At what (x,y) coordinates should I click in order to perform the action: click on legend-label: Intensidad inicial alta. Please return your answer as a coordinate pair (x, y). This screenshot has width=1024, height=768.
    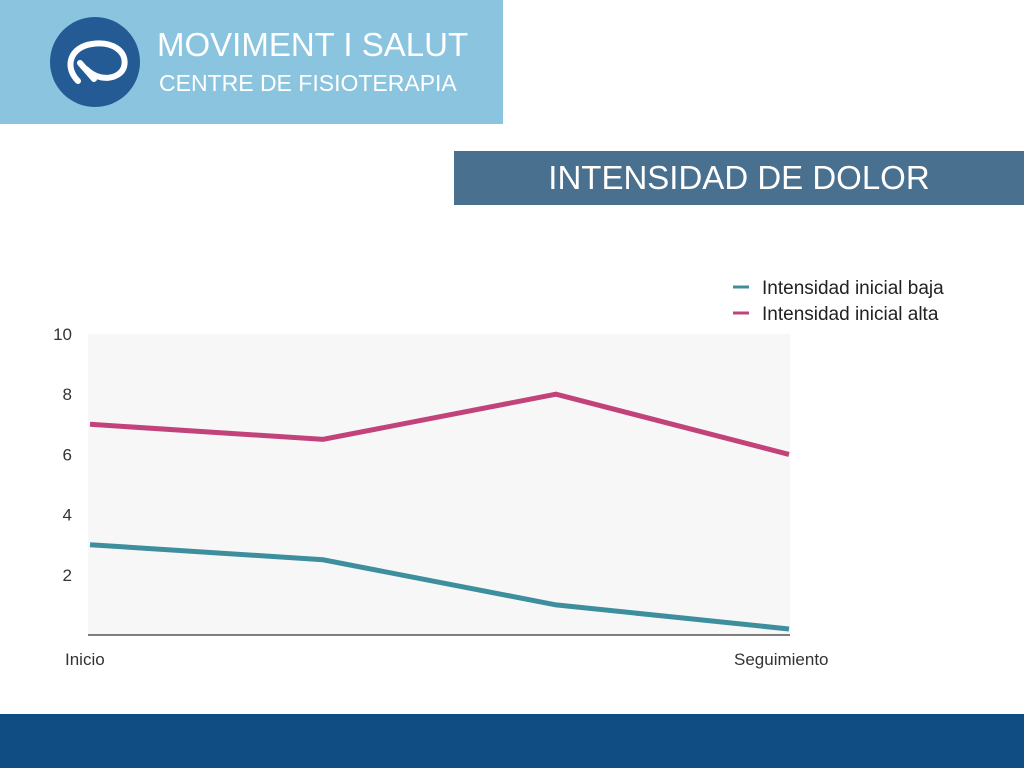
    Looking at the image, I should click on (850, 314).